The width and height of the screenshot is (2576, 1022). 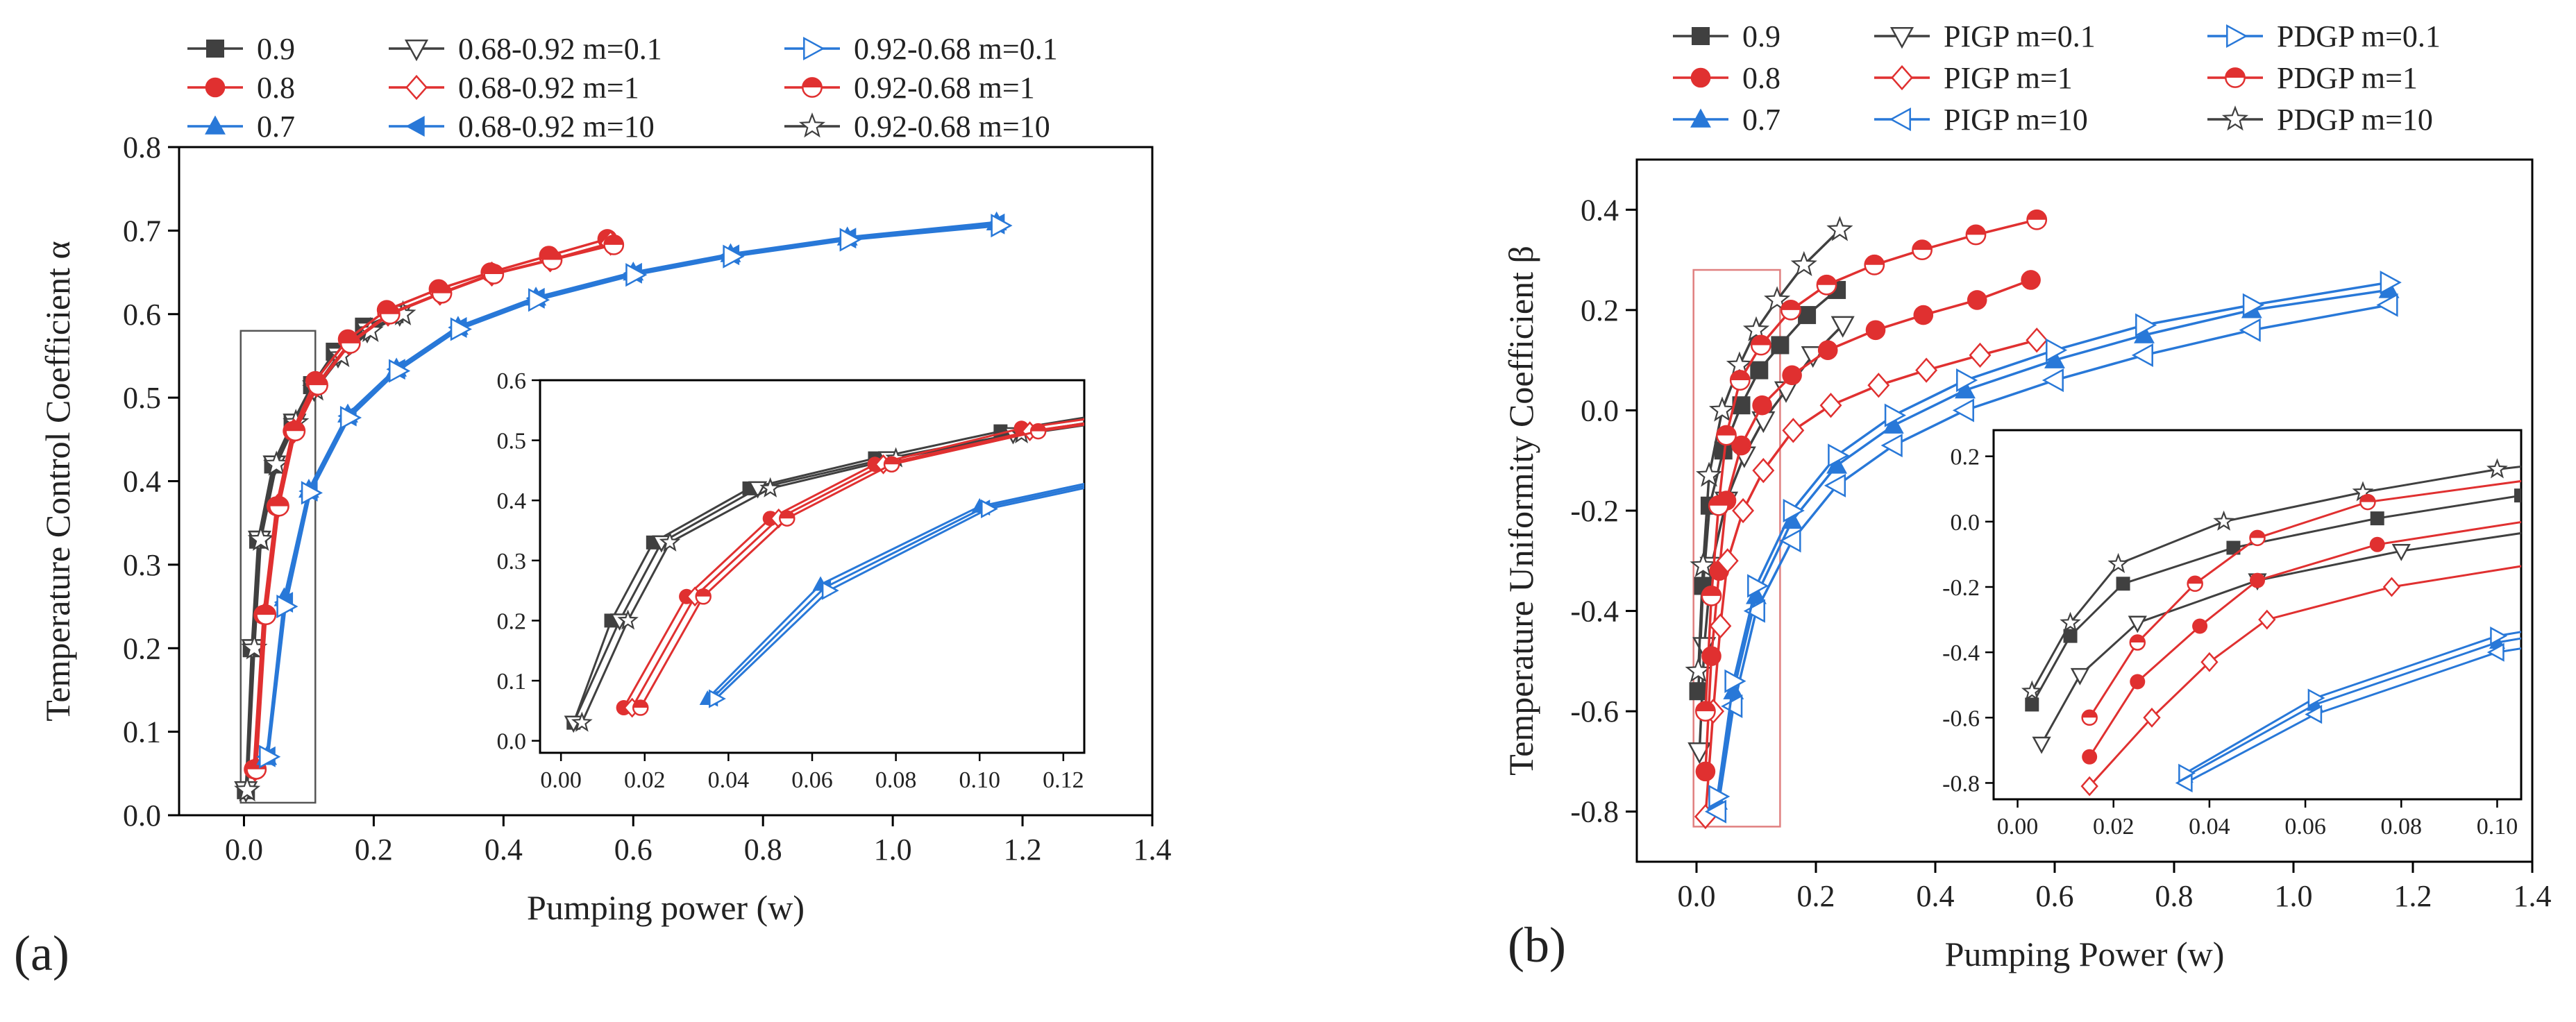 What do you see at coordinates (812, 780) in the screenshot?
I see `inset-x-tick-label: 0.06` at bounding box center [812, 780].